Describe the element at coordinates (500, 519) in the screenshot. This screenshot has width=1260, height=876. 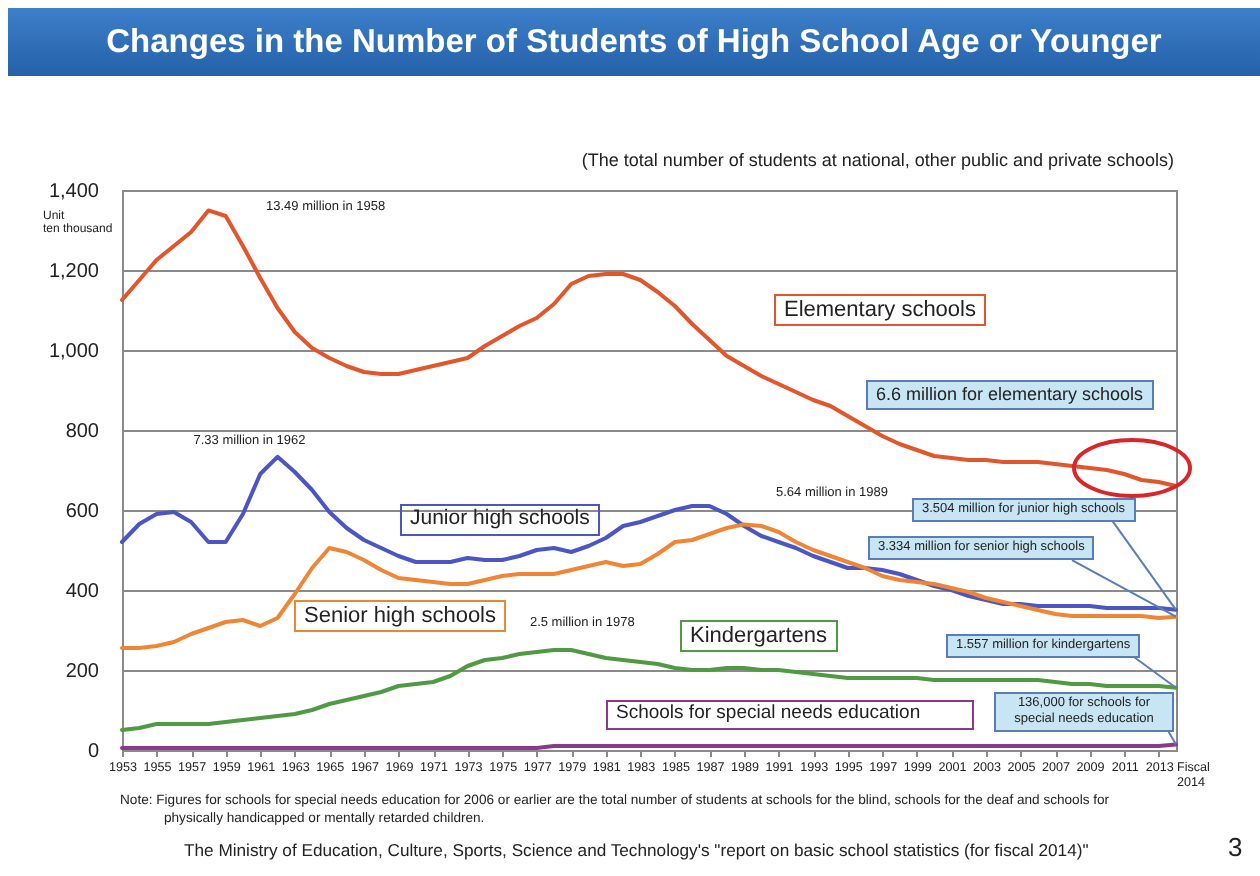
I see `series-label: Junior high schools` at that location.